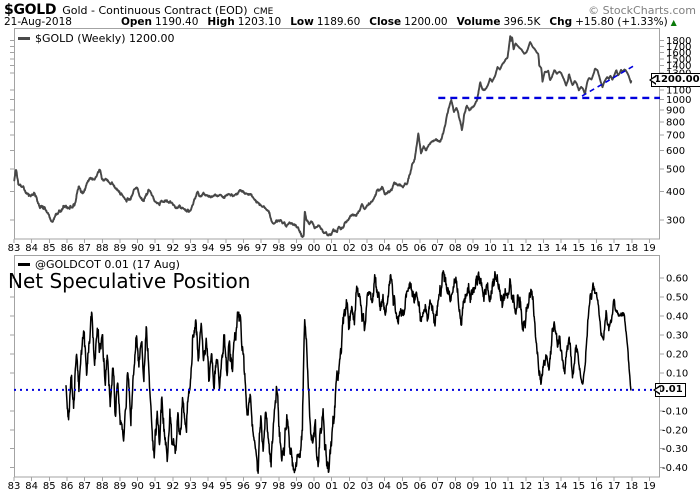 Image resolution: width=700 pixels, height=500 pixels. What do you see at coordinates (30, 10) in the screenshot?
I see `symbol: $GOLD` at bounding box center [30, 10].